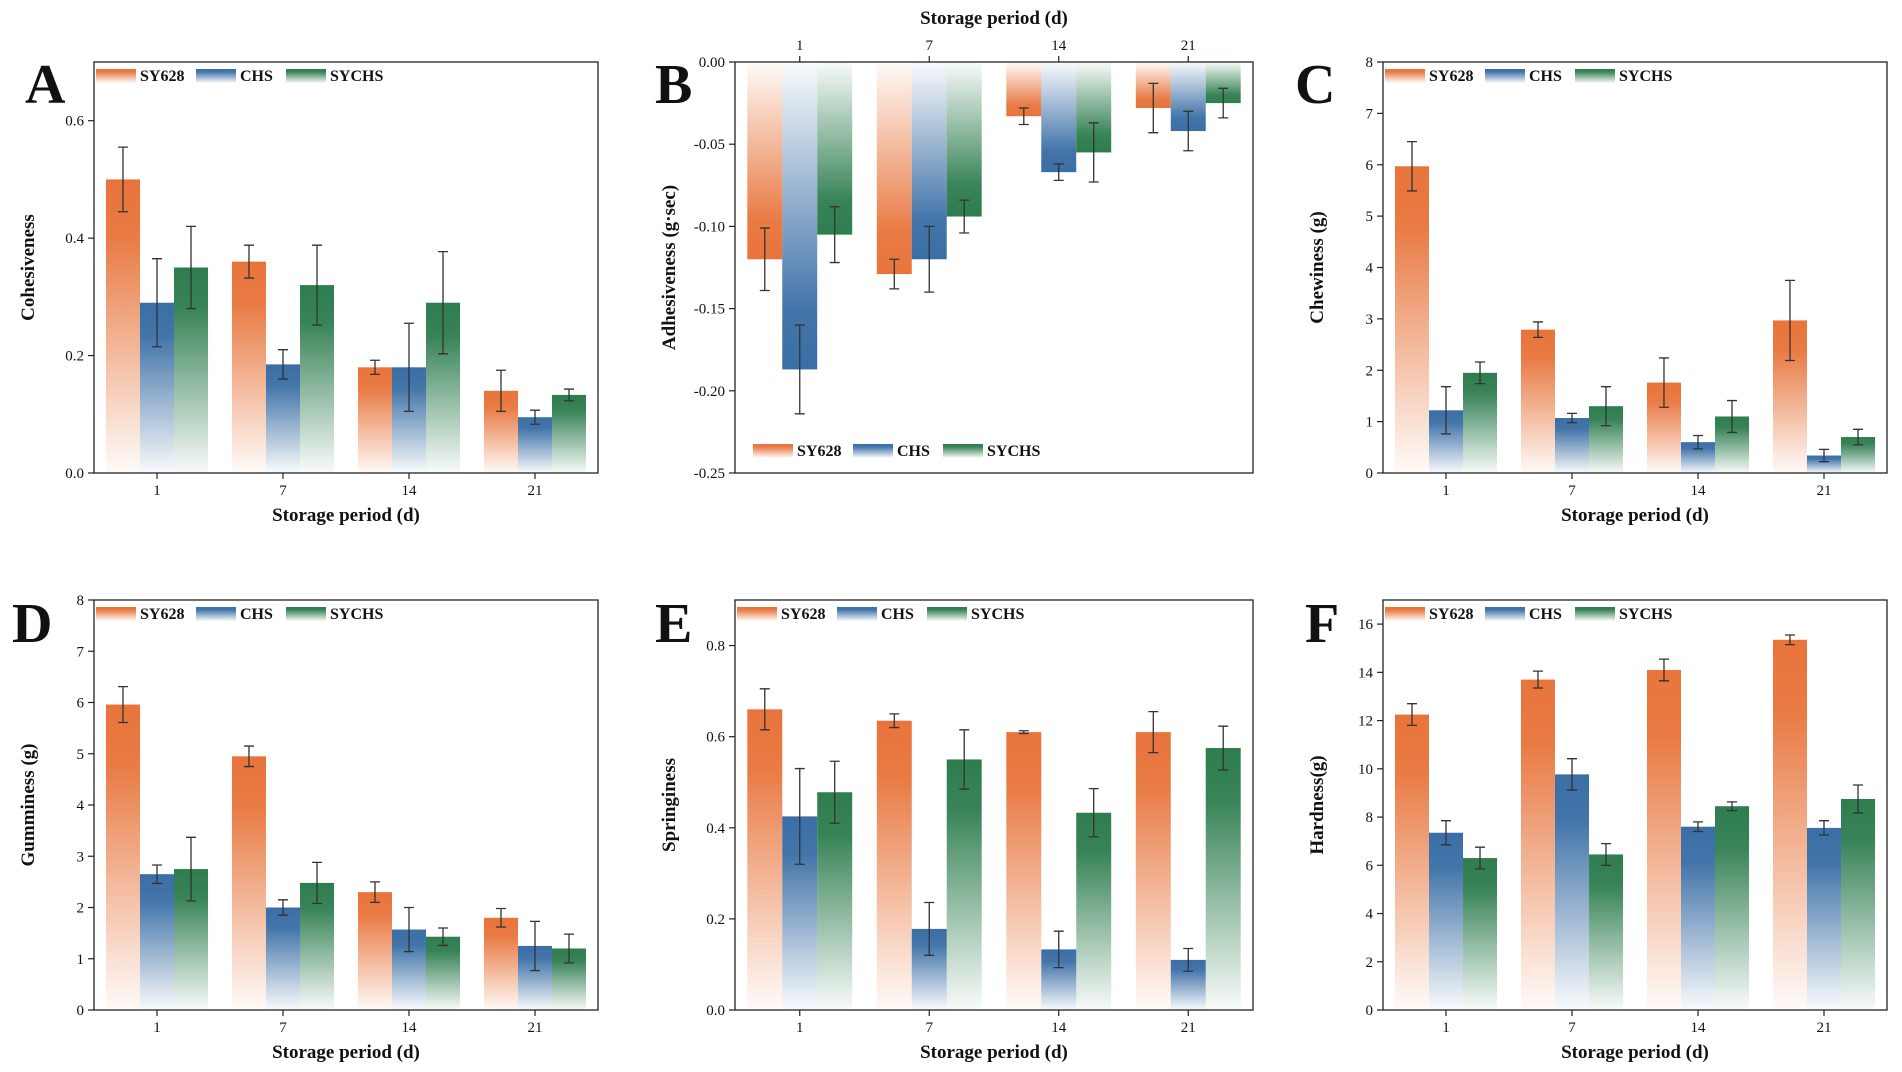 The image size is (1902, 1072). I want to click on legend-label-c-sy628: SY628, so click(1451, 76).